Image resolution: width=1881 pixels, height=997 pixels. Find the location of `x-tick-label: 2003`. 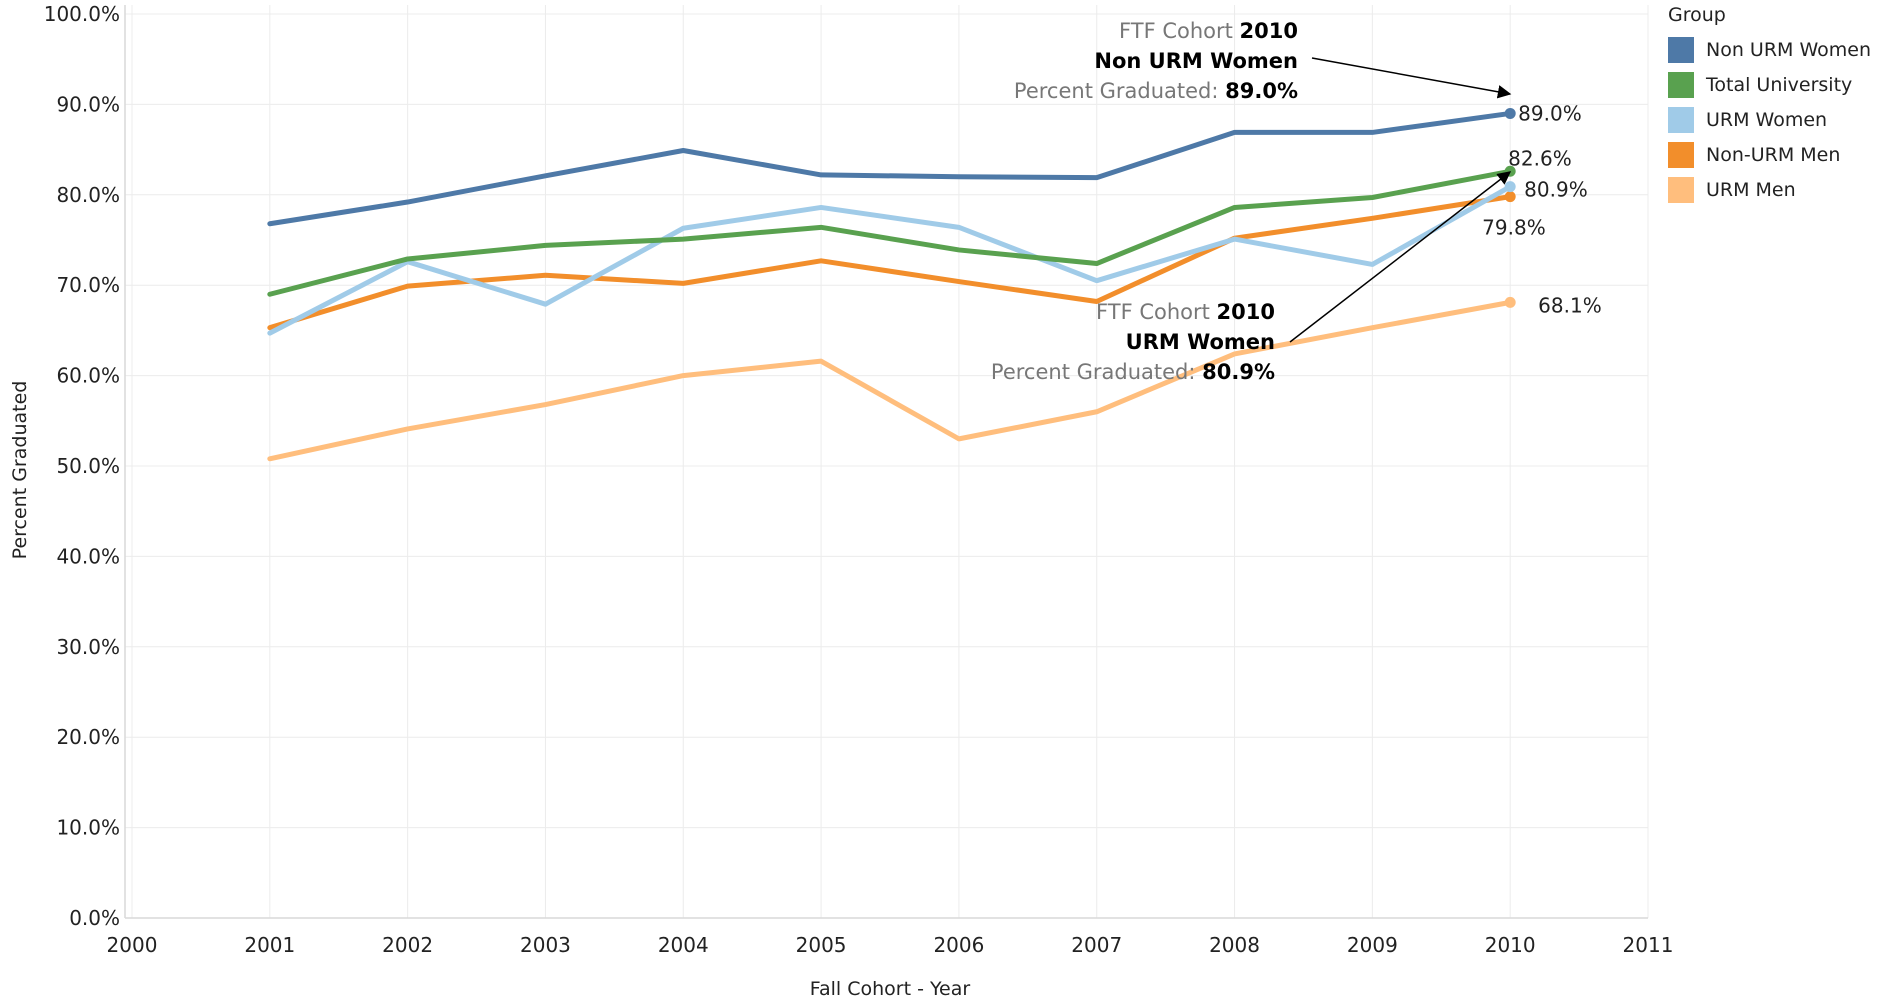

x-tick-label: 2003 is located at coordinates (545, 945).